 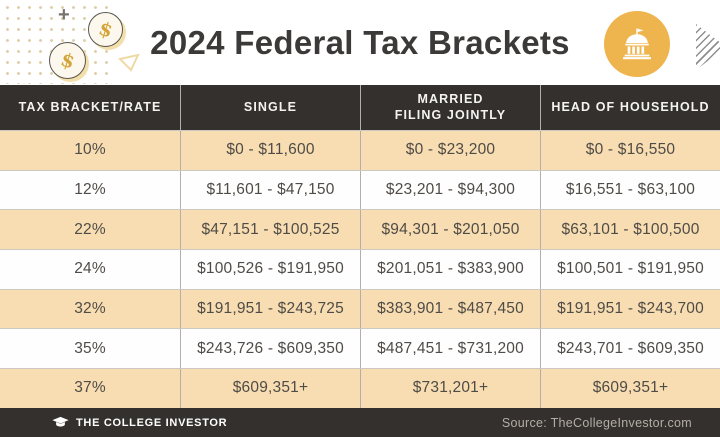 I want to click on table-row: 37% $609,351+ $731,201+ $609,351+, so click(x=360, y=388).